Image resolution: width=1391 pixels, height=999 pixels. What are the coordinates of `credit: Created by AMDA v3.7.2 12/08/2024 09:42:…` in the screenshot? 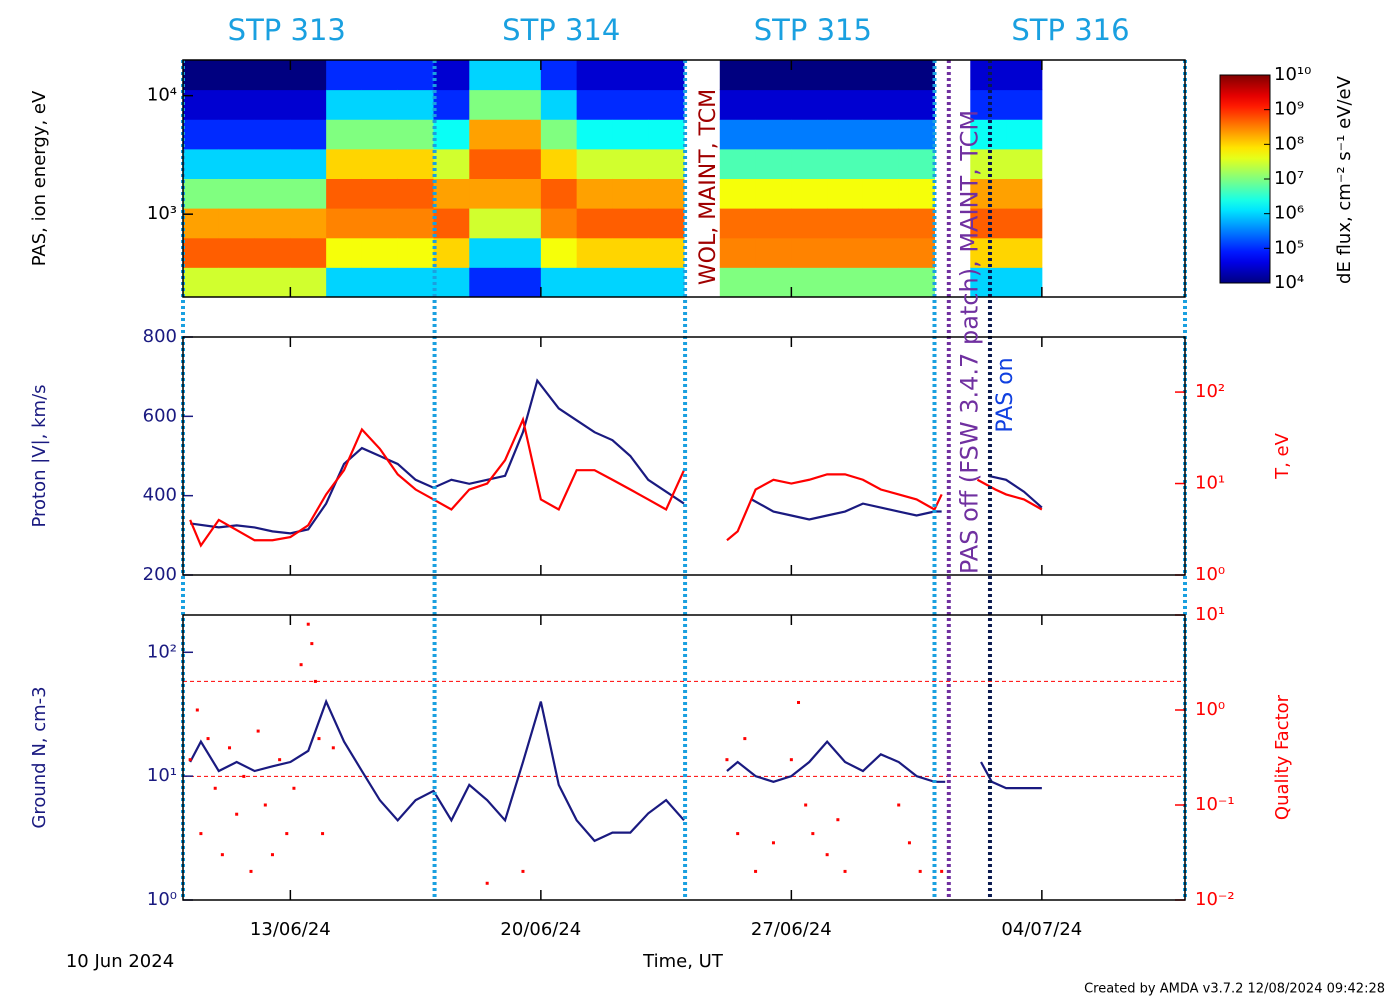 It's located at (1234, 989).